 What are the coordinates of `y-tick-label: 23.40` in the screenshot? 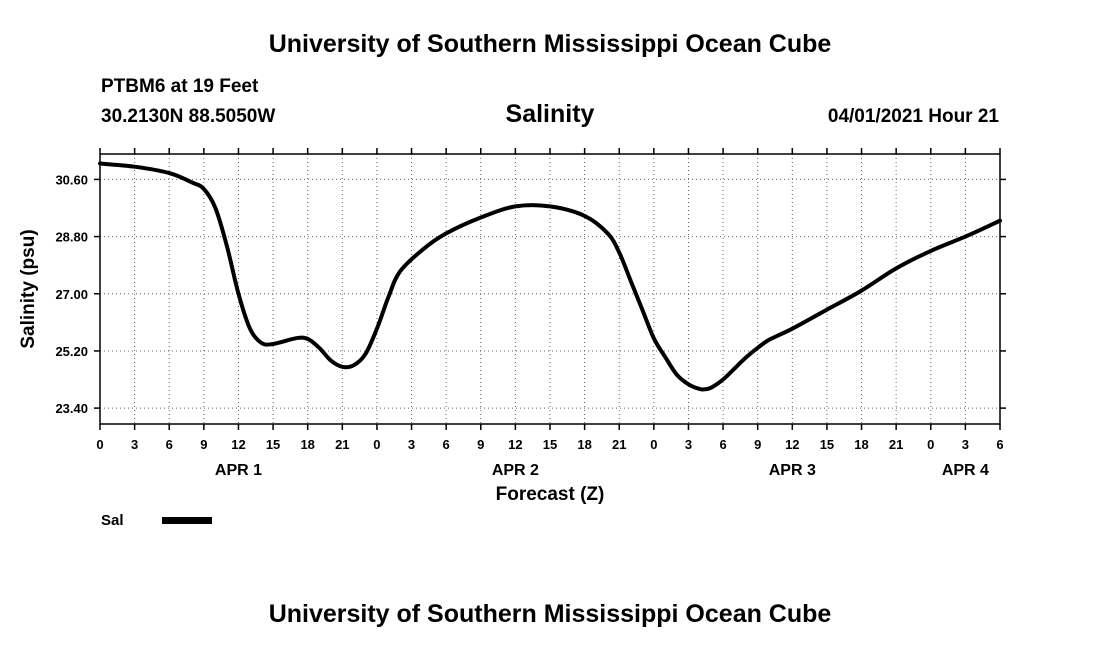 It's located at (71, 408).